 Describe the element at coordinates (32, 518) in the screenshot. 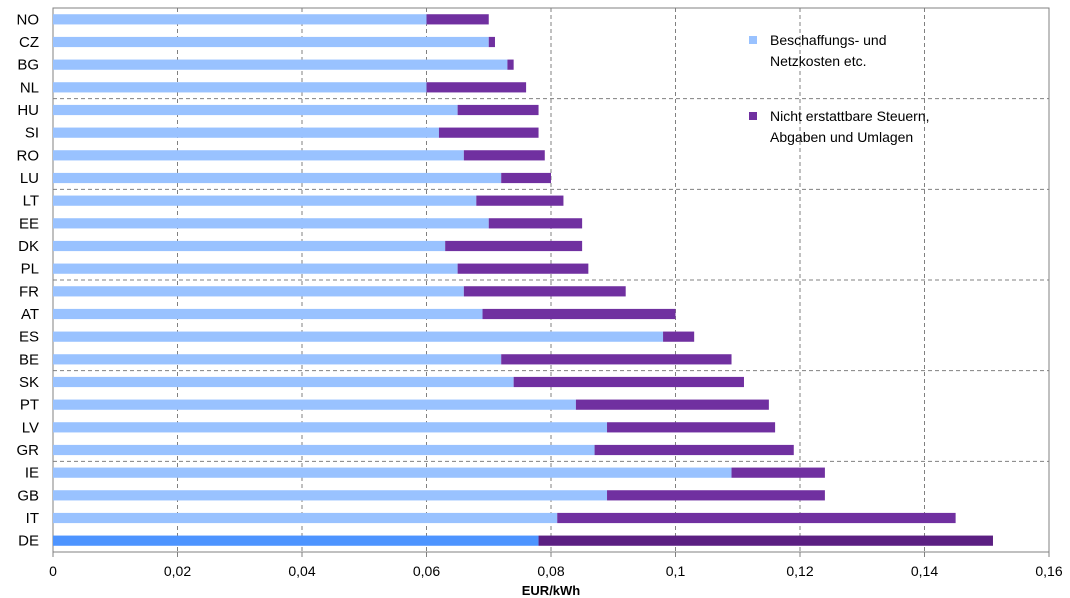

I see `category-label-it: IT` at that location.